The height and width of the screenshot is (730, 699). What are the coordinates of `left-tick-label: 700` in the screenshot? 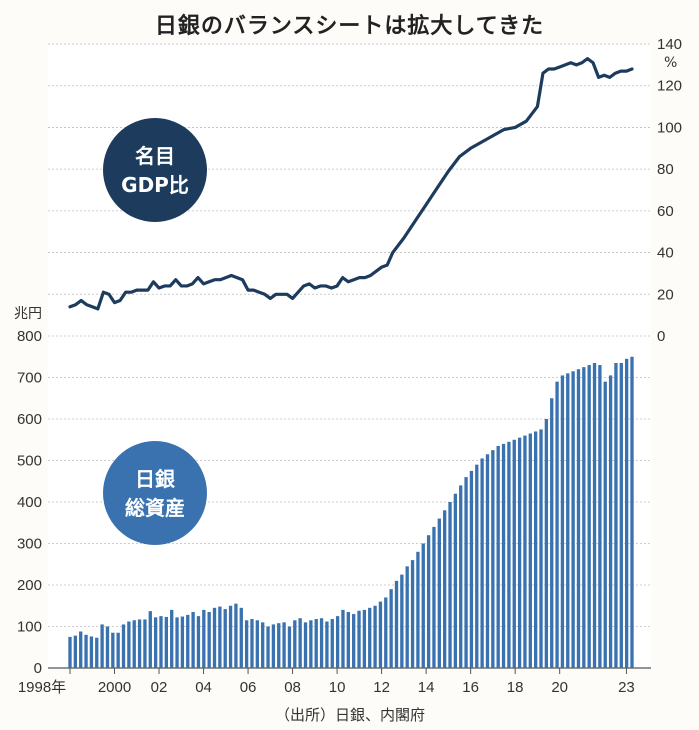 It's located at (29, 378).